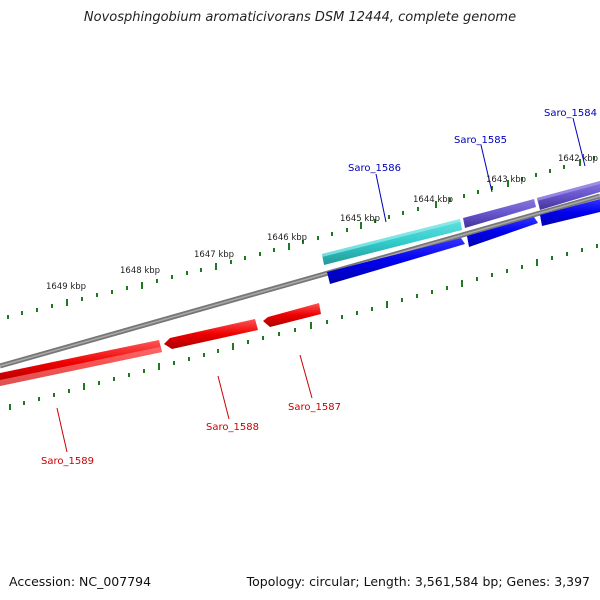 This screenshot has width=600, height=600. I want to click on scale-label-1644: 1644 kbp, so click(433, 200).